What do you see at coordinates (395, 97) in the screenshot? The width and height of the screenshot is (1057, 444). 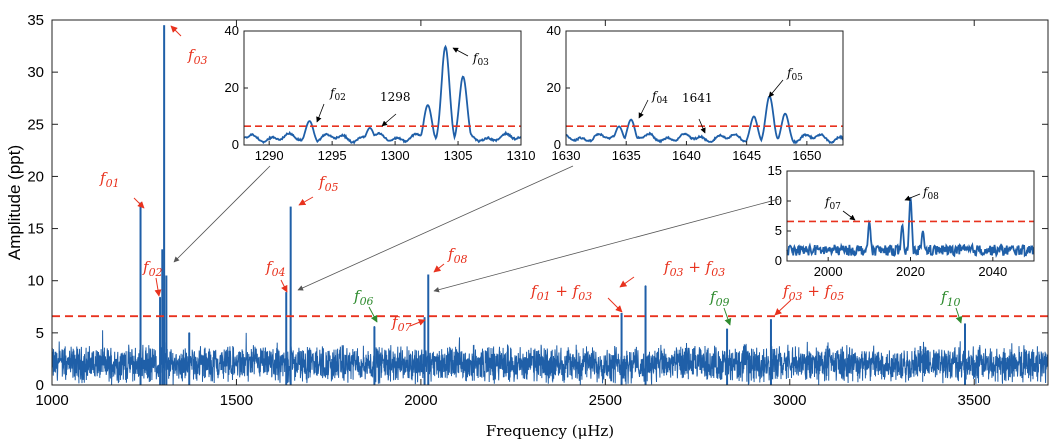 I see `inset-annotation-label: 1298` at bounding box center [395, 97].